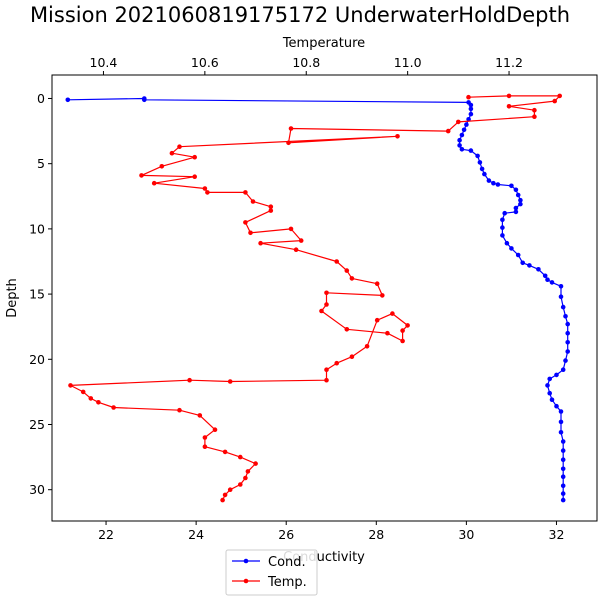  I want to click on y-tick: 15, so click(40, 294).